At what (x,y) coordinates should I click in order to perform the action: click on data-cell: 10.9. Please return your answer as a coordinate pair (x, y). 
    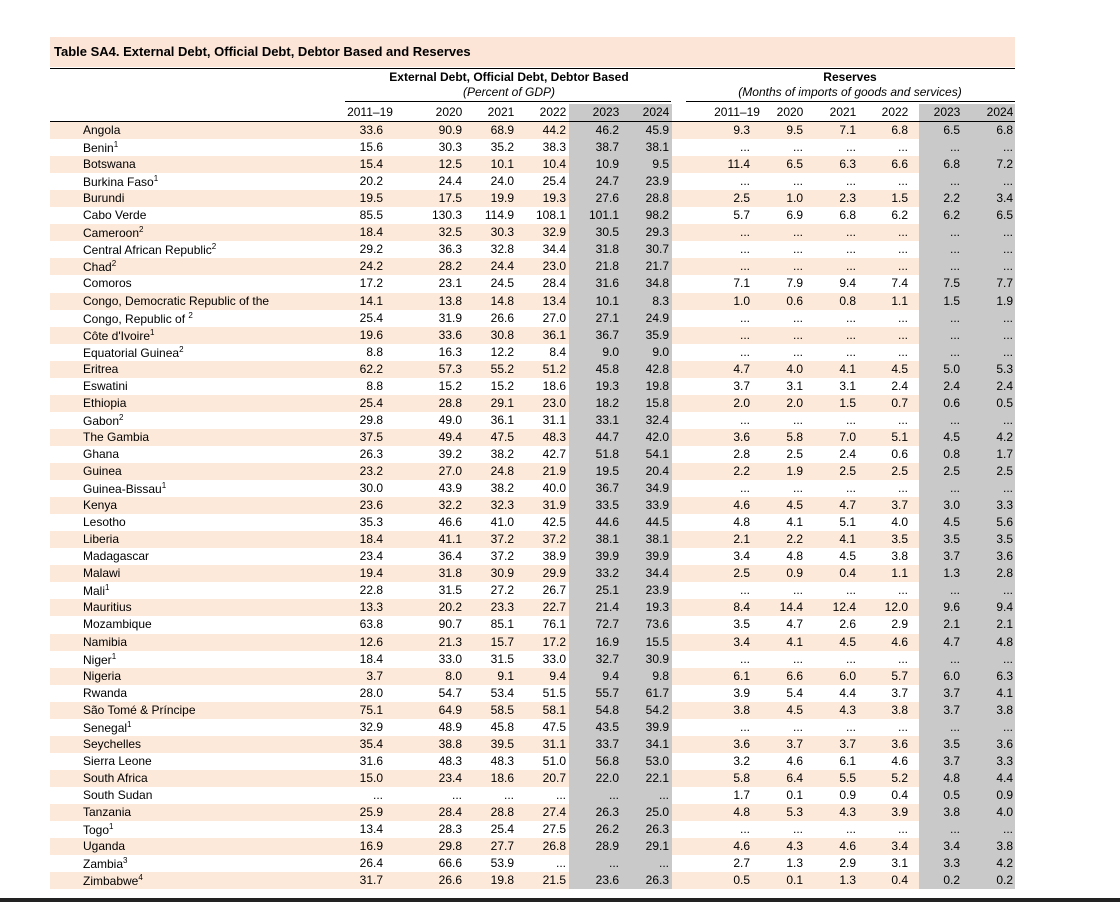
    Looking at the image, I should click on (607, 164).